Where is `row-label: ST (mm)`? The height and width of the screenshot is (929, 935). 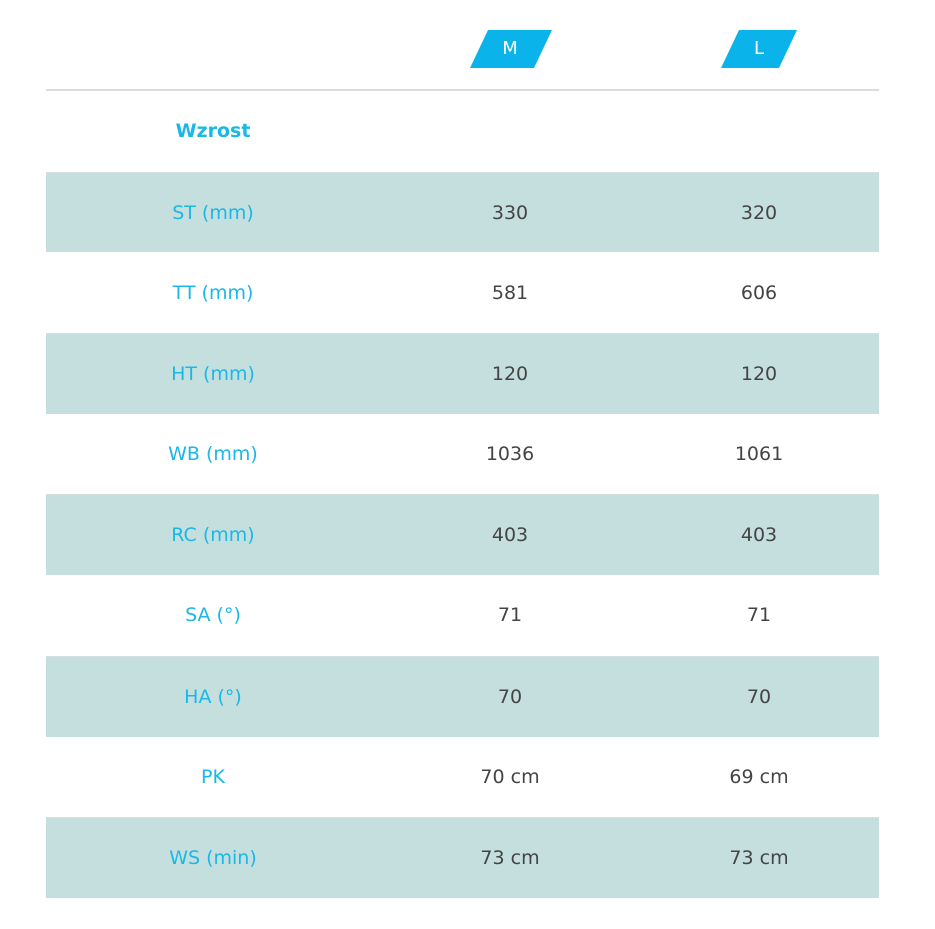 row-label: ST (mm) is located at coordinates (213, 212).